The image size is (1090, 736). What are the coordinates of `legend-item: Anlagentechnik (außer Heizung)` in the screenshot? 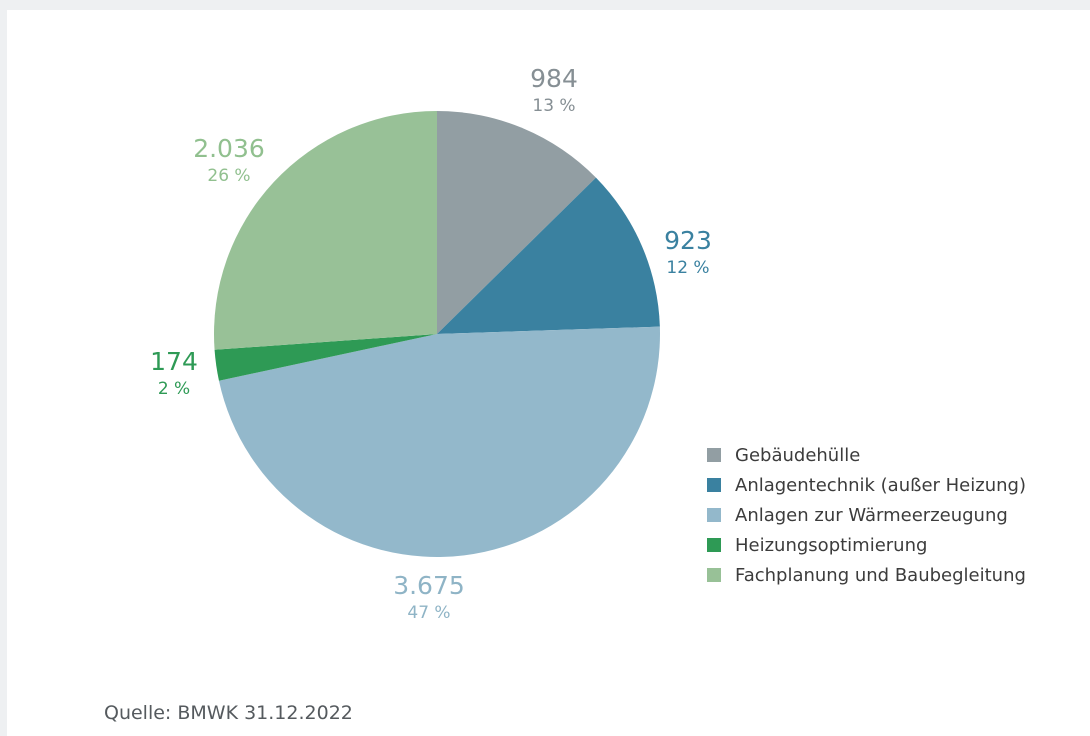 It's located at (866, 485).